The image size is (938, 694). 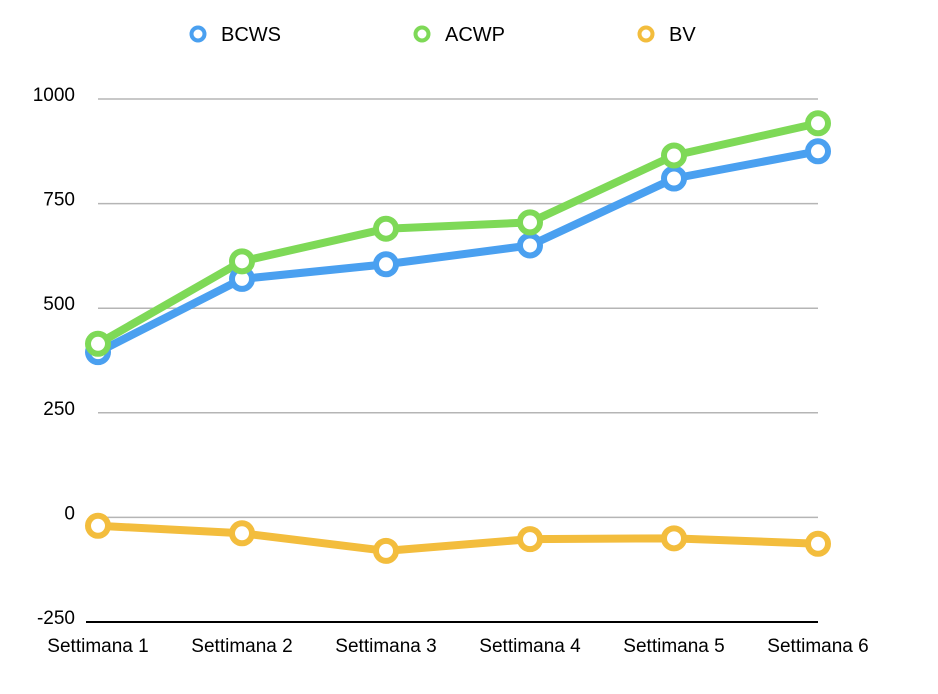 I want to click on y-tick-label: 750, so click(x=59, y=200).